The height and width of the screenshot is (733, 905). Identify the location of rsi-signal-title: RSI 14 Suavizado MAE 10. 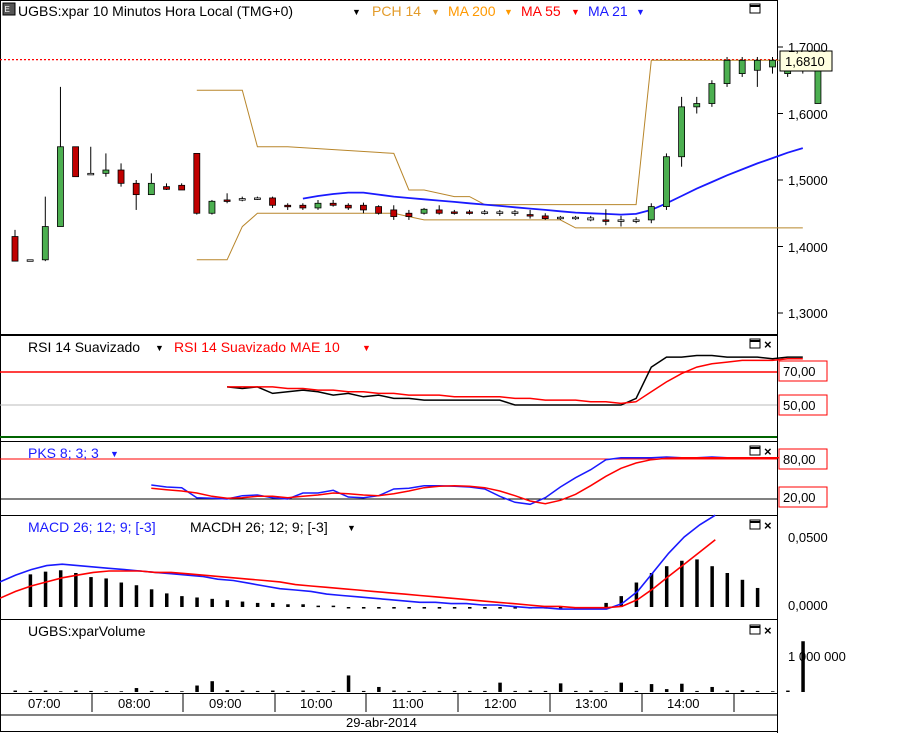
(257, 347).